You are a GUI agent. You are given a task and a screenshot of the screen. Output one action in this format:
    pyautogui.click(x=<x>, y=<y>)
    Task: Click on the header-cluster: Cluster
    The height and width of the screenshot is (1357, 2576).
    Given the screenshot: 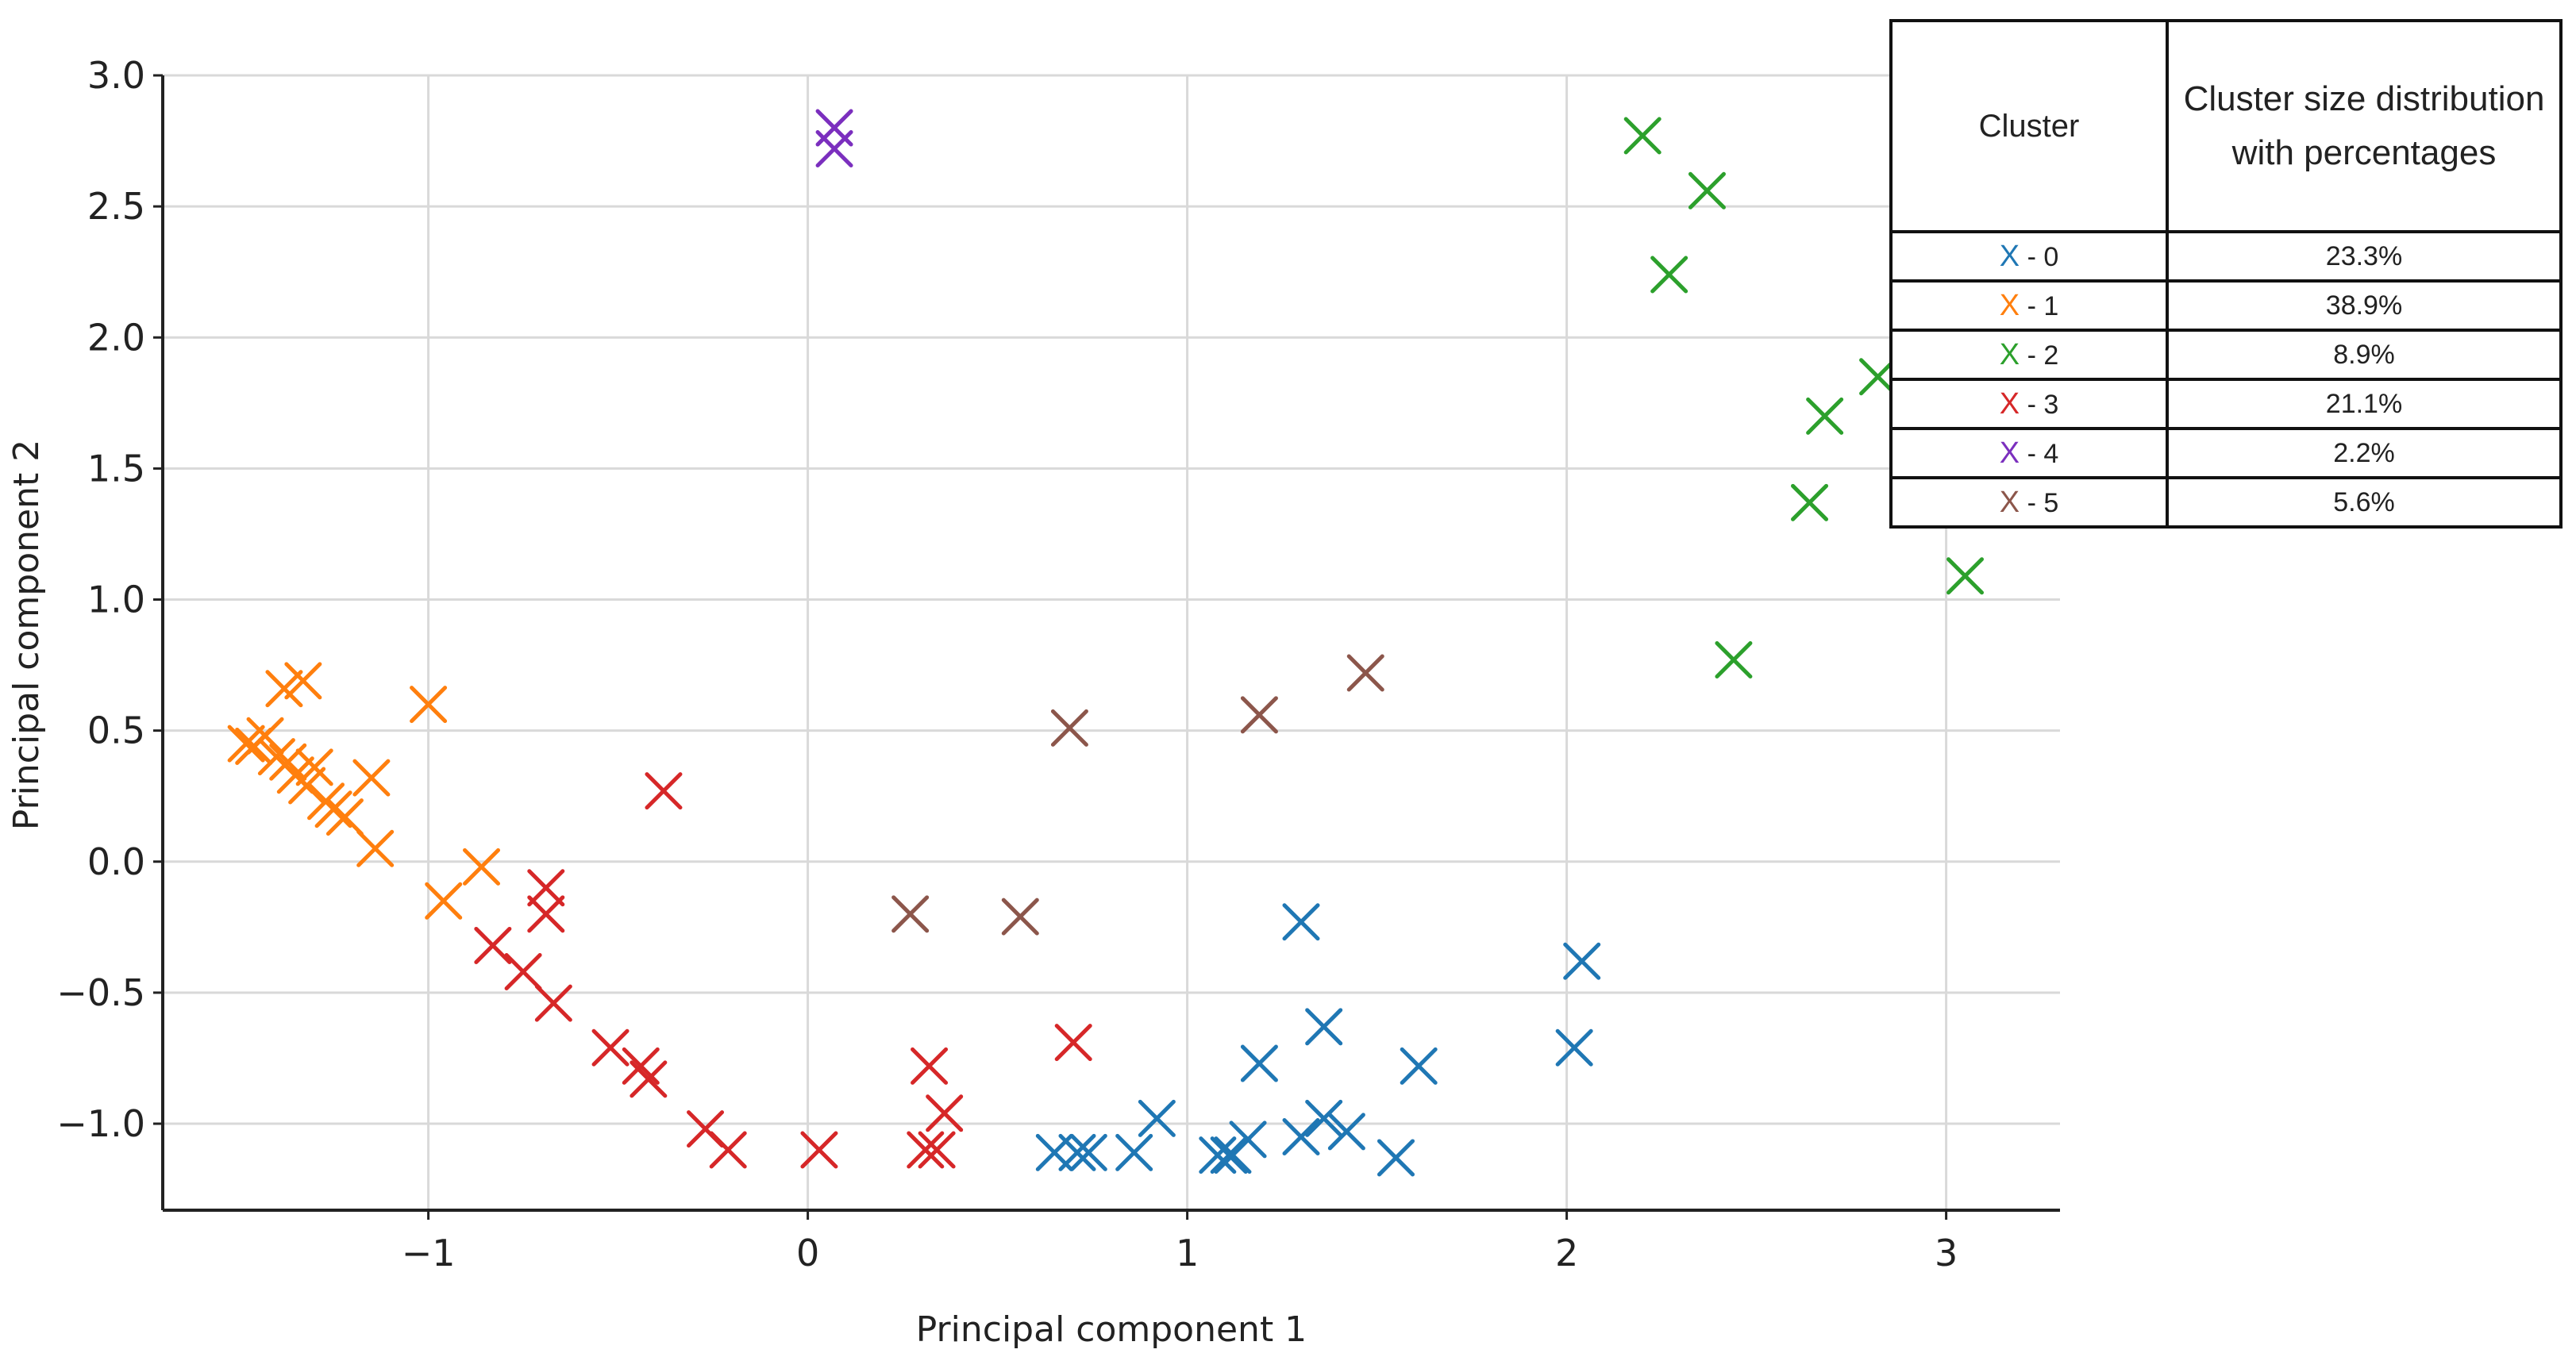 What is the action you would take?
    pyautogui.click(x=2029, y=126)
    